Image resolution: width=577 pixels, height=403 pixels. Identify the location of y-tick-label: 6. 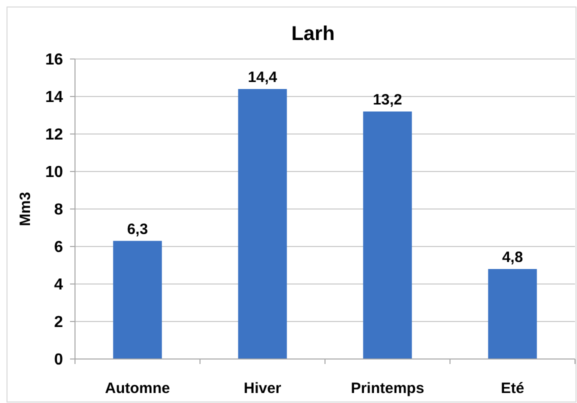
(59, 247).